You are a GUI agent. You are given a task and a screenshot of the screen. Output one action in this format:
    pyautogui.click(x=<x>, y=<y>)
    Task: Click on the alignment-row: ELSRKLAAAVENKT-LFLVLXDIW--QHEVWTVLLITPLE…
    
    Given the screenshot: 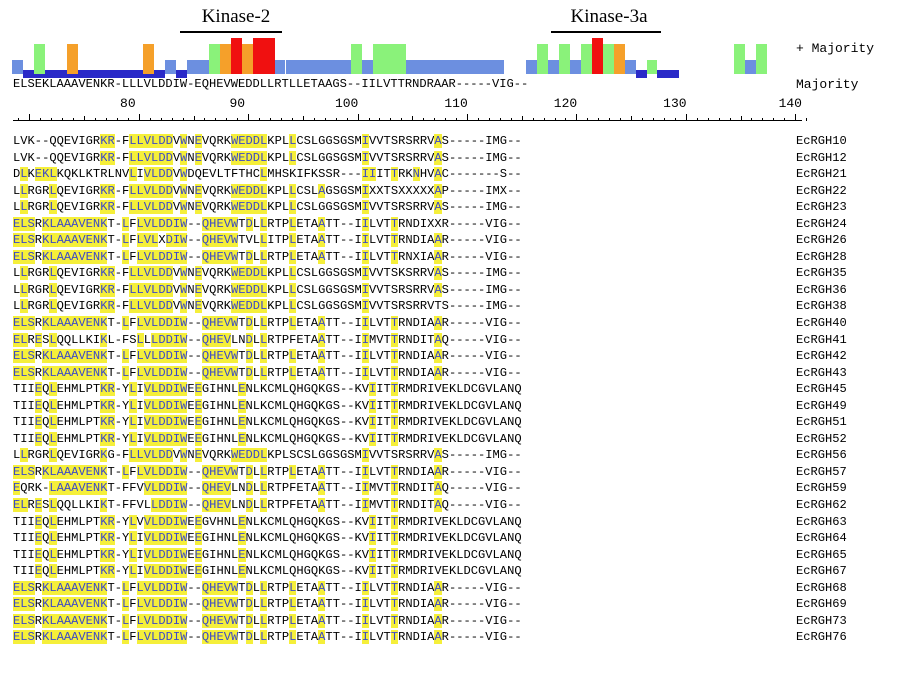 What is the action you would take?
    pyautogui.click(x=430, y=240)
    